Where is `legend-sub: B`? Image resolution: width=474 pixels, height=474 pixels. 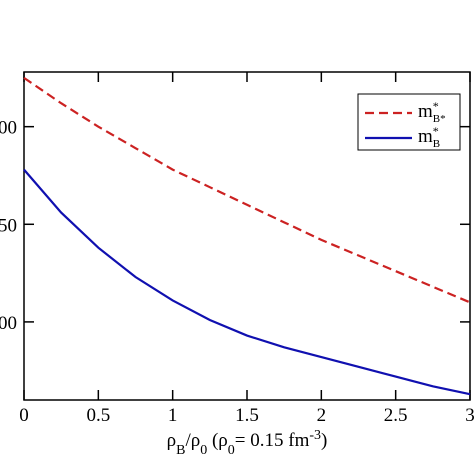
legend-sub: B is located at coordinates (436, 144).